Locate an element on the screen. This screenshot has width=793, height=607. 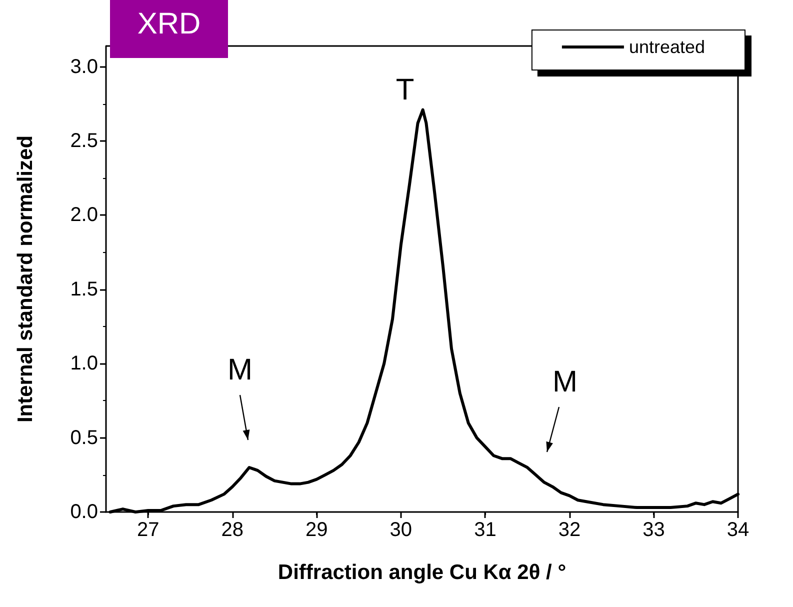
annotation: T is located at coordinates (405, 90).